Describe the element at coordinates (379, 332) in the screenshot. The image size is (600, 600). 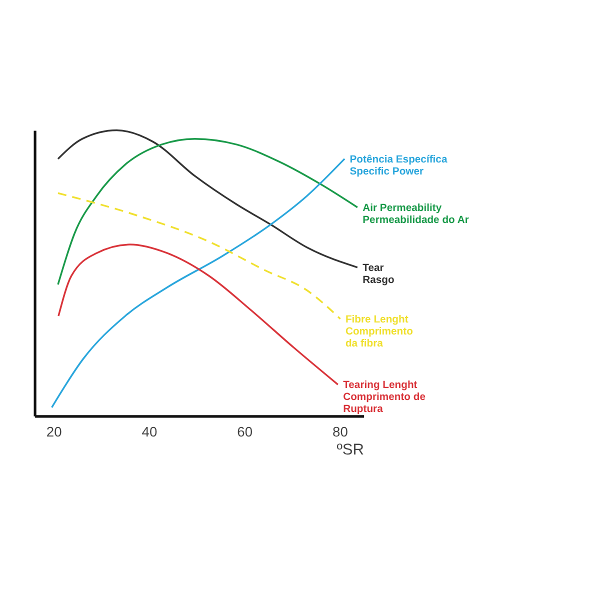
I see `series-label: Fibre Lenght Comprimento da fibra` at that location.